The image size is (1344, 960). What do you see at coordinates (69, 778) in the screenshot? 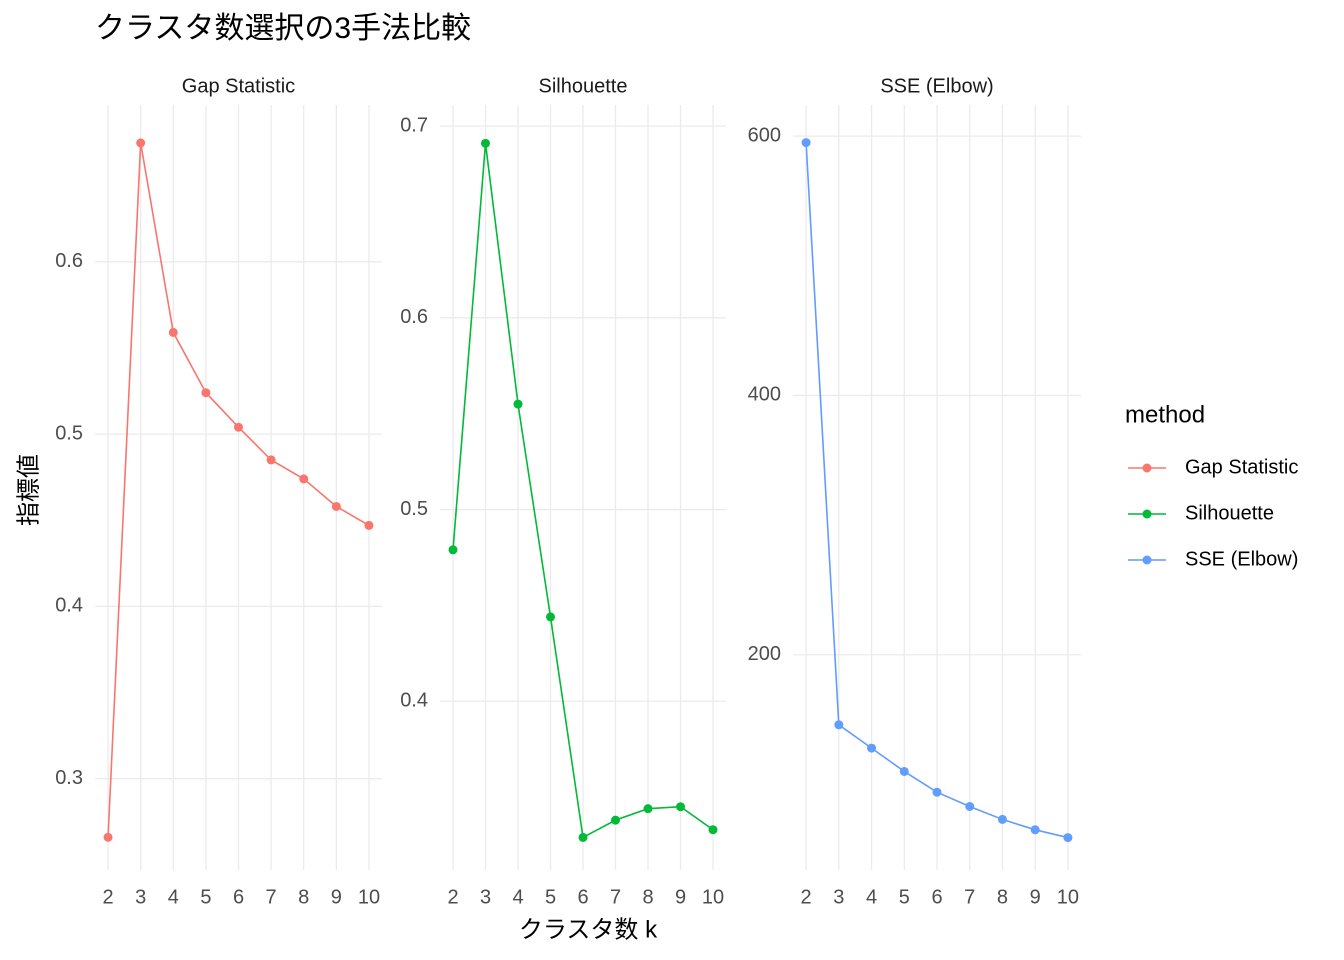
I see `y-tick-label: 0.3` at bounding box center [69, 778].